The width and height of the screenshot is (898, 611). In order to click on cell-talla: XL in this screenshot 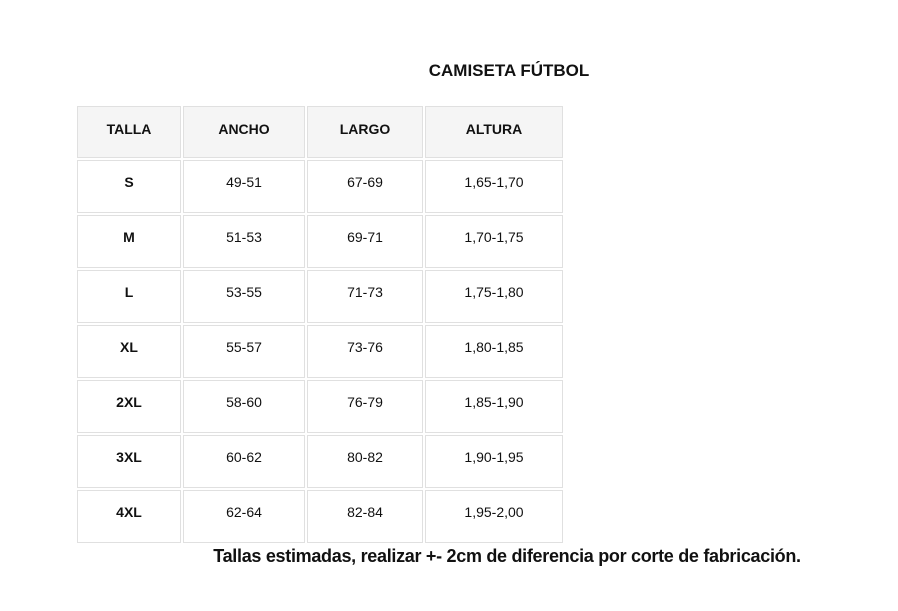, I will do `click(129, 351)`.